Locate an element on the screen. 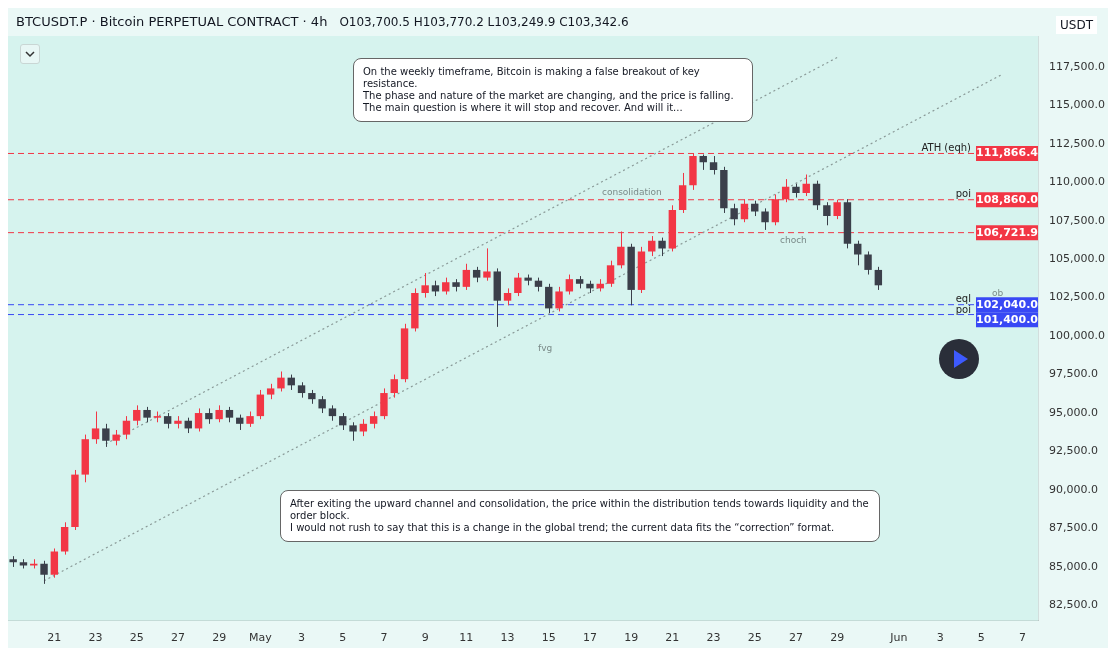  ref-line-label: ATH (eqh) is located at coordinates (946, 148).